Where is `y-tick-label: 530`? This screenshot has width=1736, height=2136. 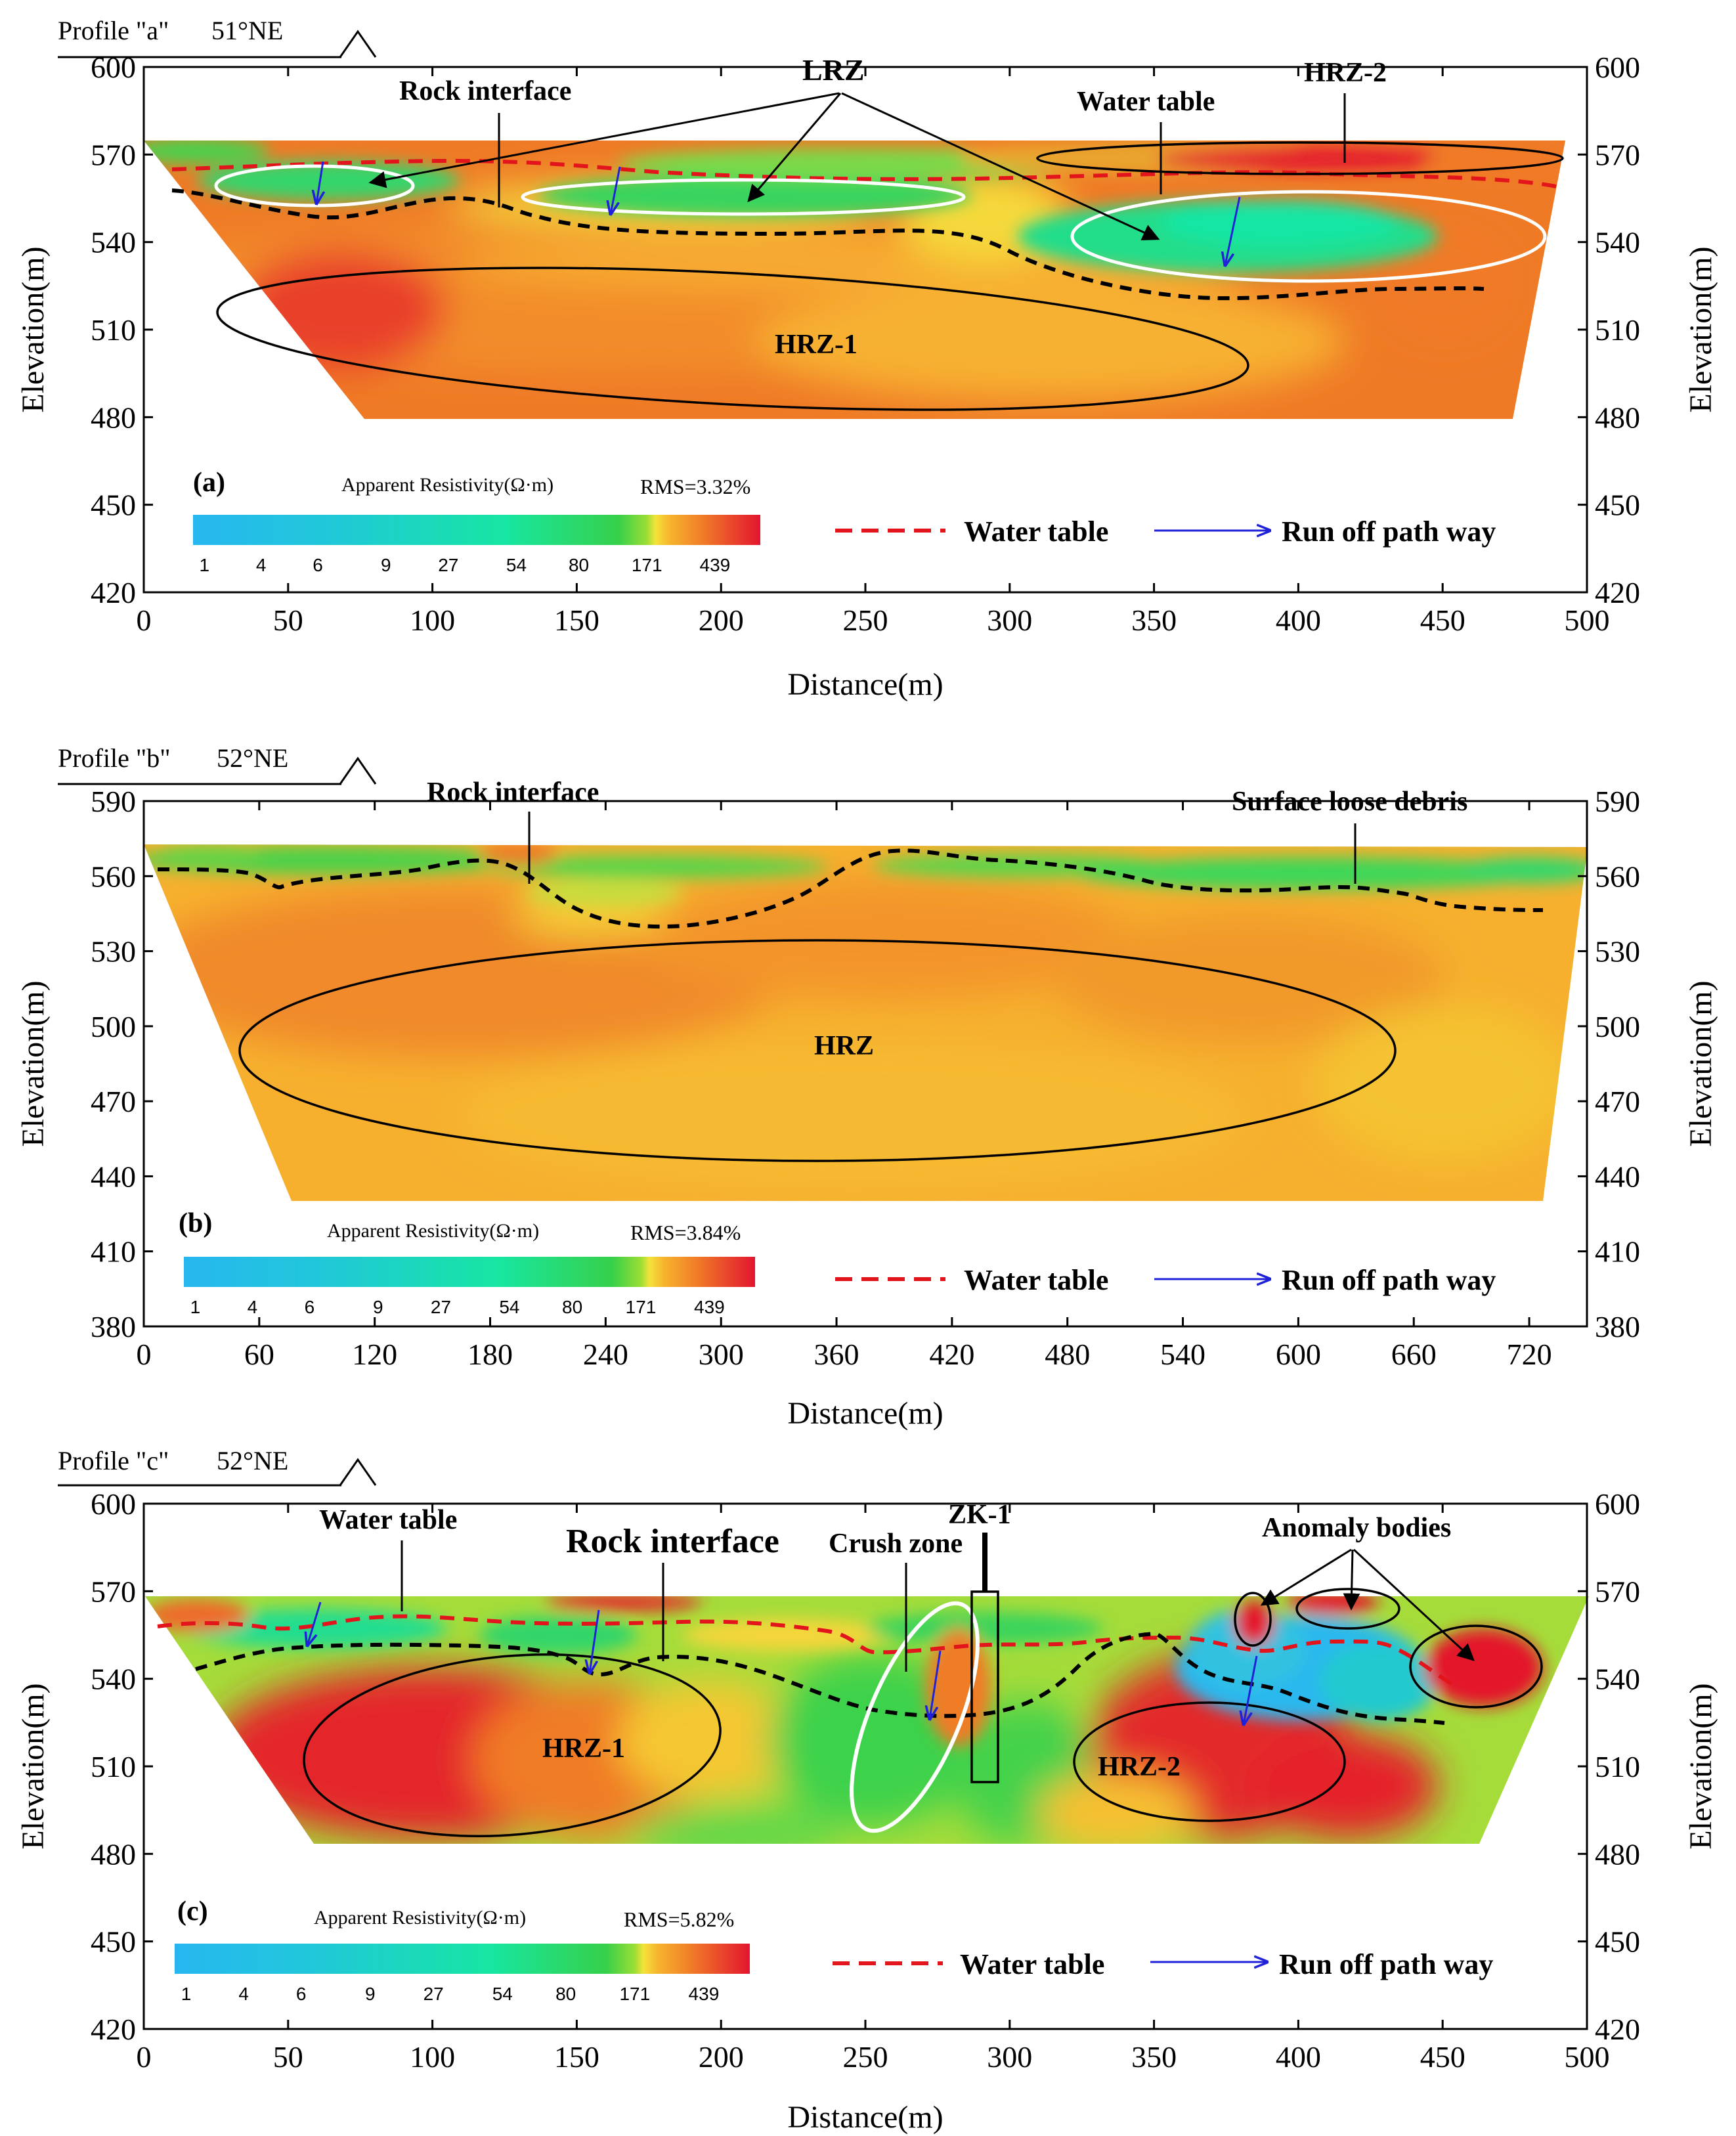
y-tick-label: 530 is located at coordinates (113, 952).